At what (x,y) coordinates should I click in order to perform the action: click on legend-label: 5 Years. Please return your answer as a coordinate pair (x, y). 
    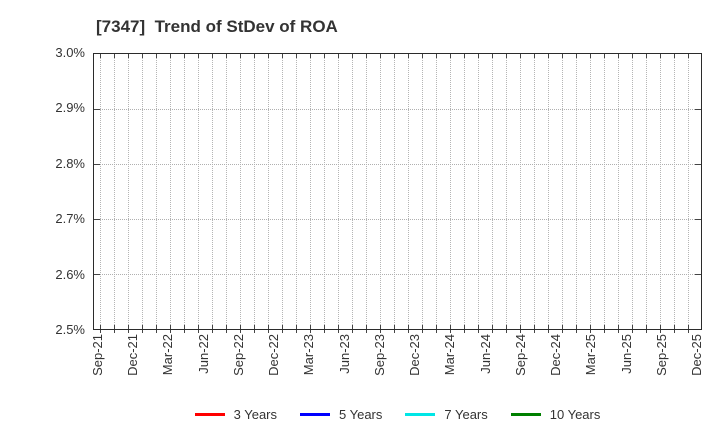
    Looking at the image, I should click on (361, 414).